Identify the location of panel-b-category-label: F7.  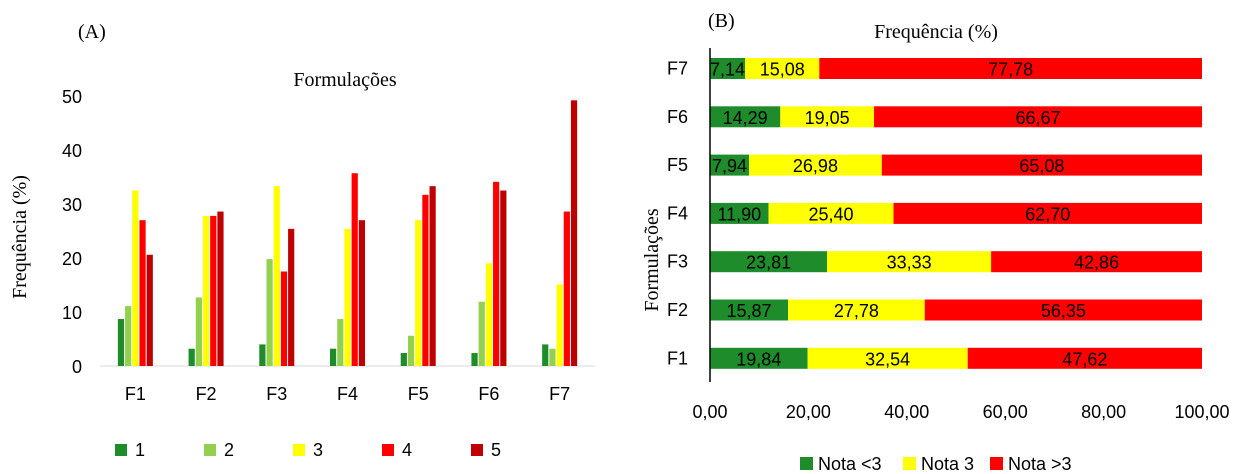
(677, 69).